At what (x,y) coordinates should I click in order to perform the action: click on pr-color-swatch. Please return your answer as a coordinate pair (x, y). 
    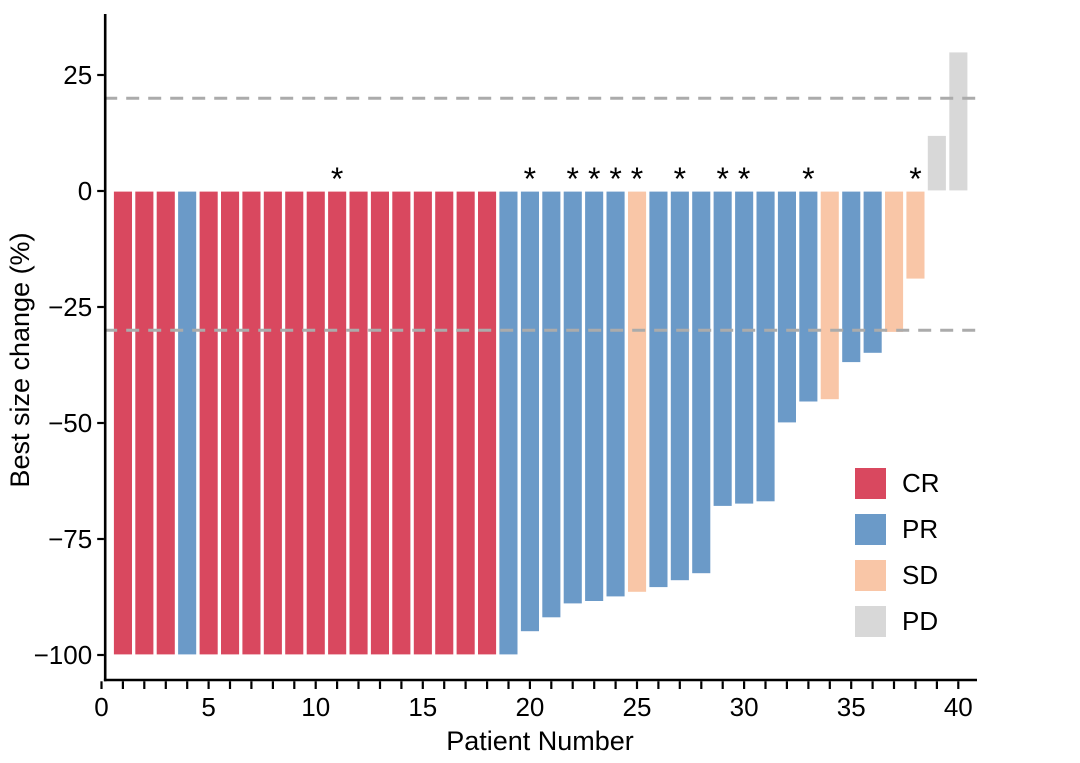
    Looking at the image, I should click on (870, 529).